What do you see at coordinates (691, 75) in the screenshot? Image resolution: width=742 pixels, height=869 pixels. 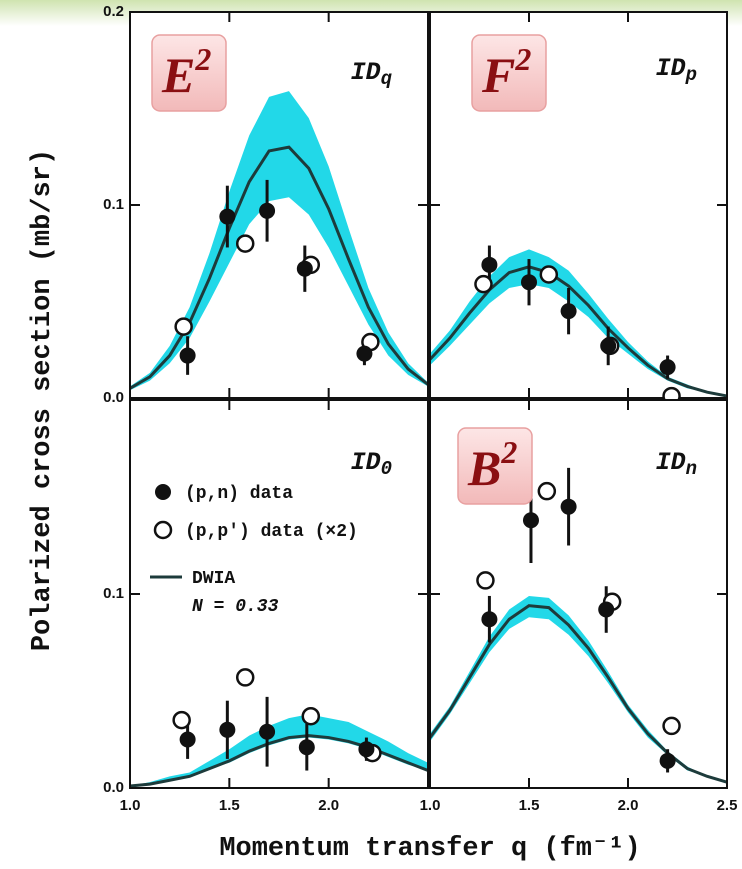 I see `id-label-sub: p` at bounding box center [691, 75].